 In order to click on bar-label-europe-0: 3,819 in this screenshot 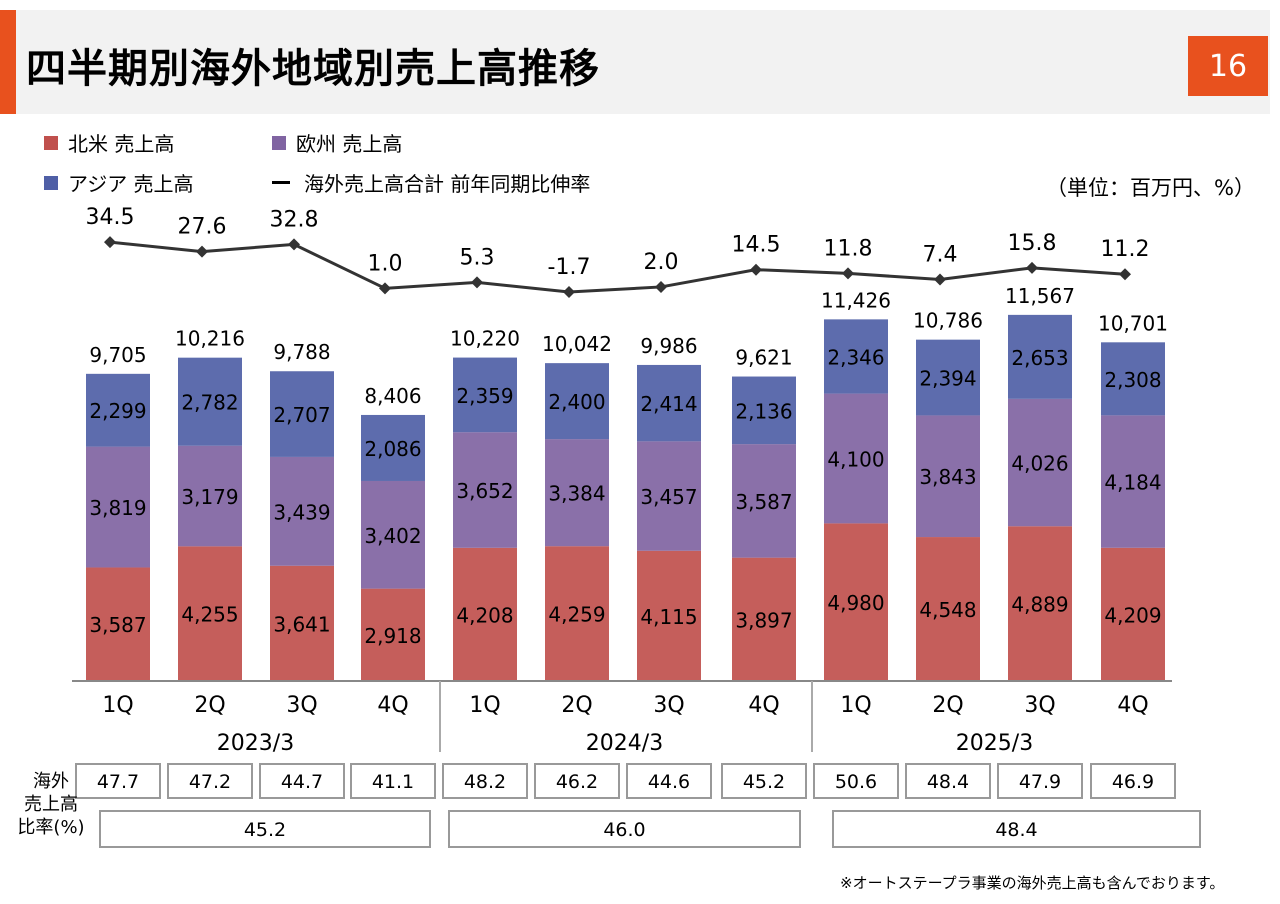, I will do `click(117, 508)`.